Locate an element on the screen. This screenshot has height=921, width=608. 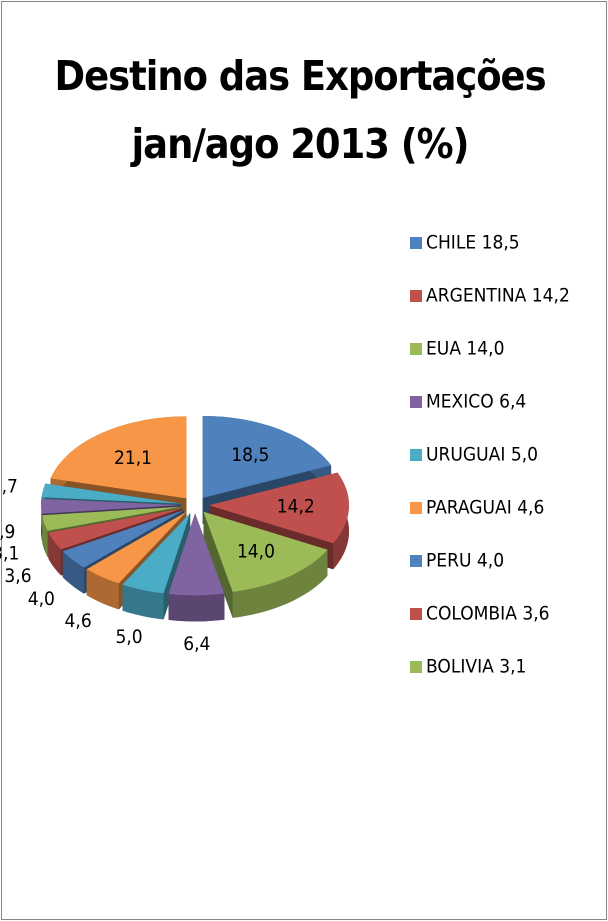
legend-label: CHILE 18,5 is located at coordinates (473, 243).